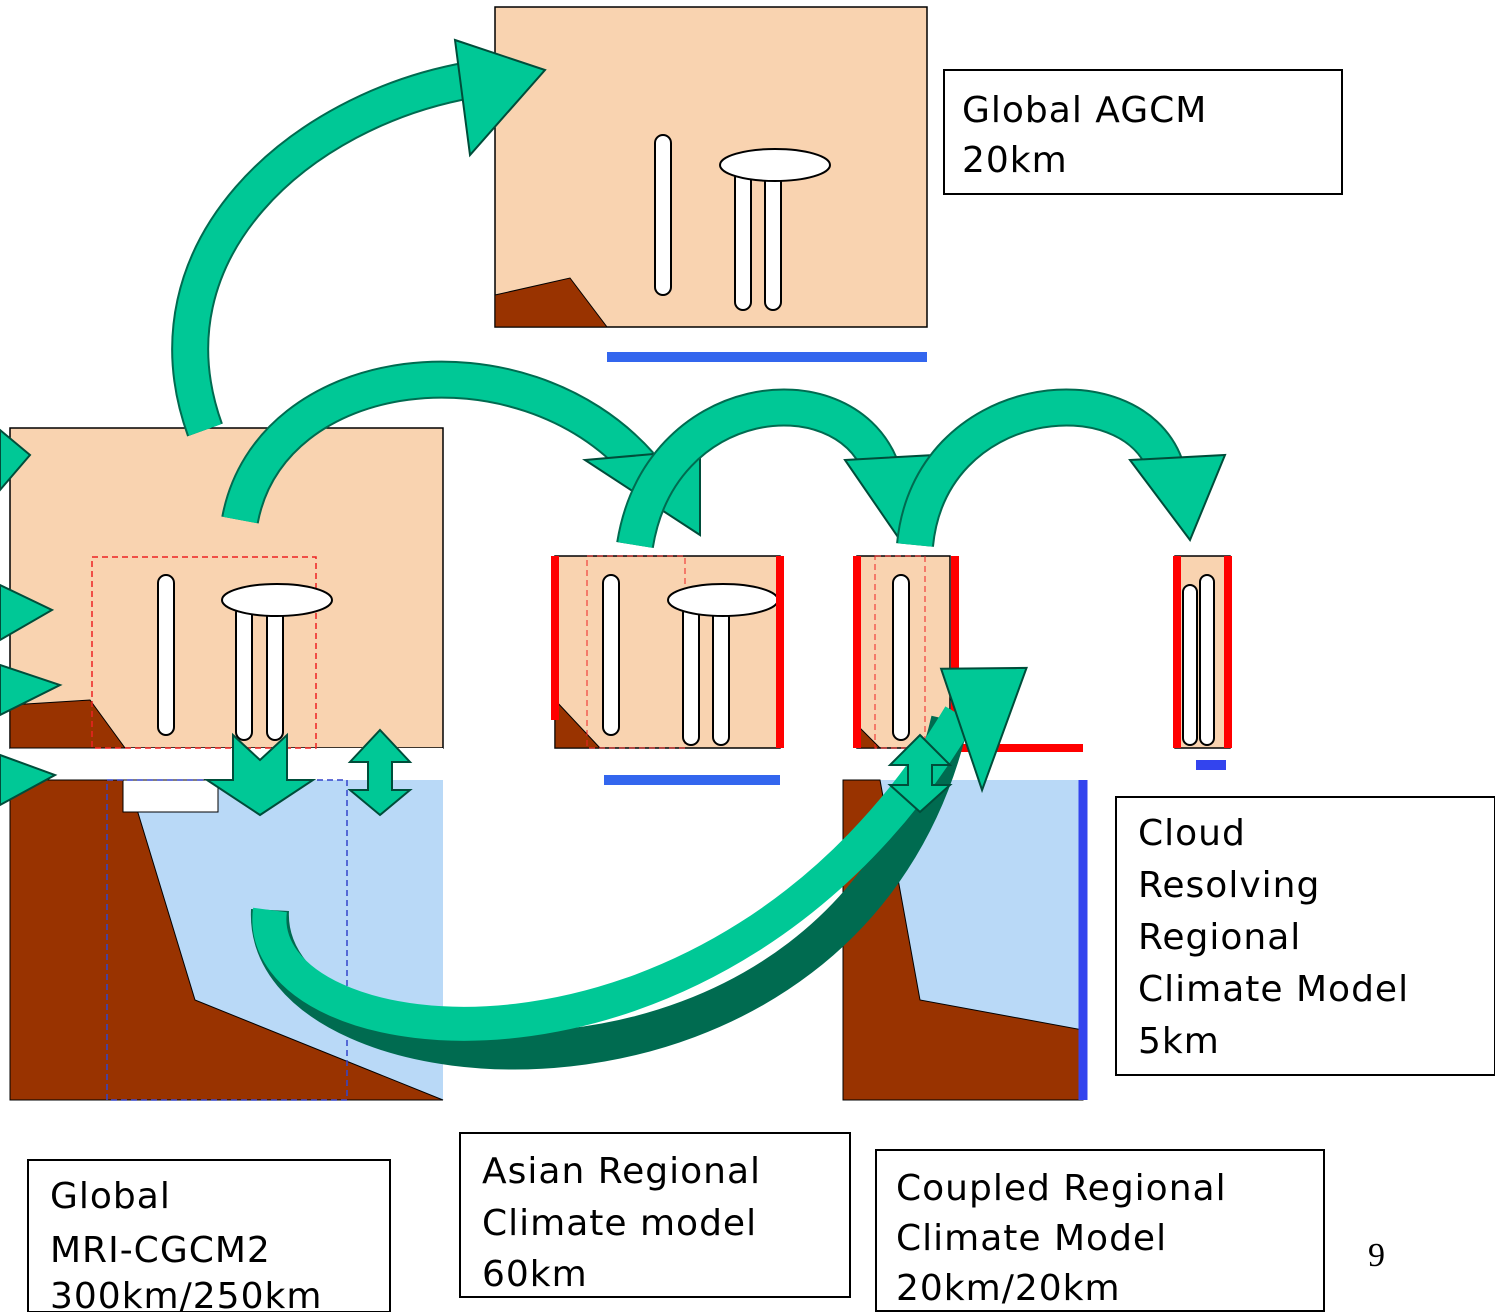 Image resolution: width=1495 pixels, height=1312 pixels. I want to click on label-coupled: Coupled Regional Climate Model 20km/20km, so click(1100, 1230).